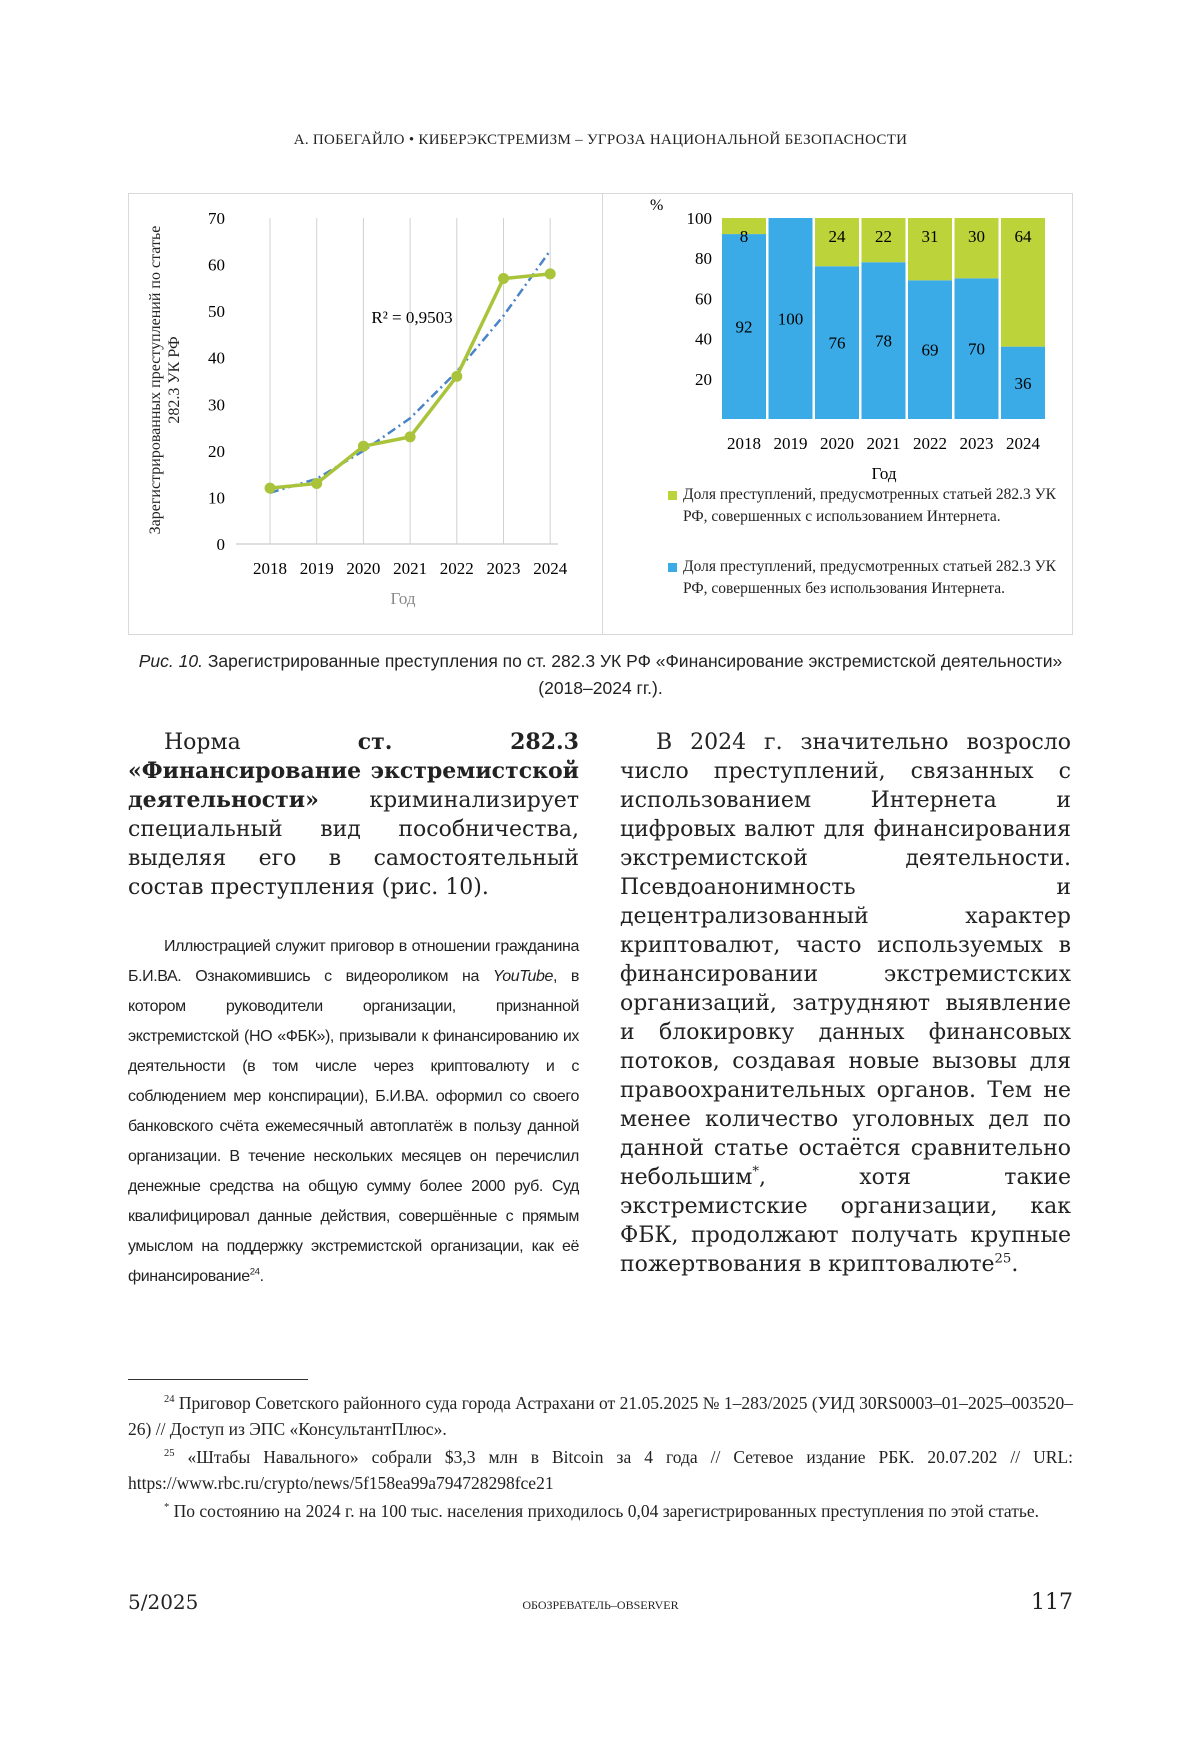 This screenshot has height=1747, width=1200. What do you see at coordinates (930, 236) in the screenshot?
I see `value-label: 31` at bounding box center [930, 236].